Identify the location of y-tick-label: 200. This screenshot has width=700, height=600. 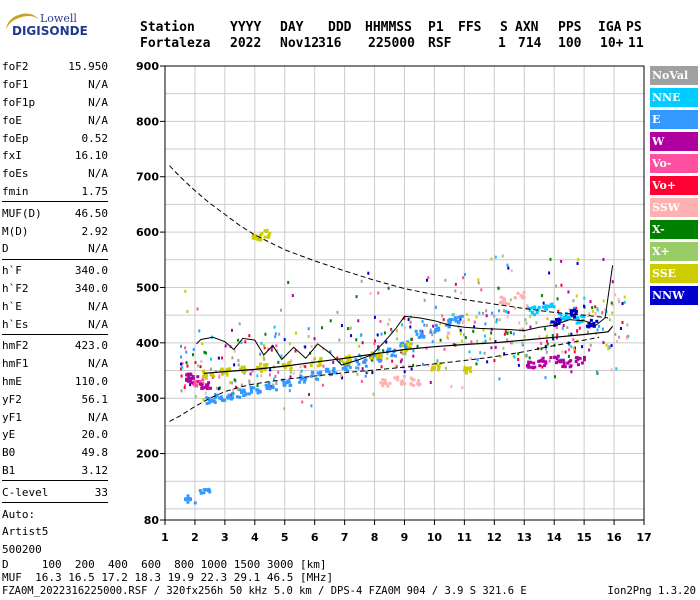
(147, 454).